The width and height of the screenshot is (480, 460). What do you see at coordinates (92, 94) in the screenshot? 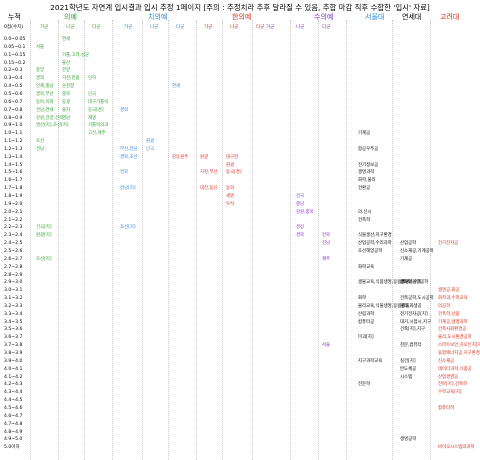
I see `program-entry: 단국` at bounding box center [92, 94].